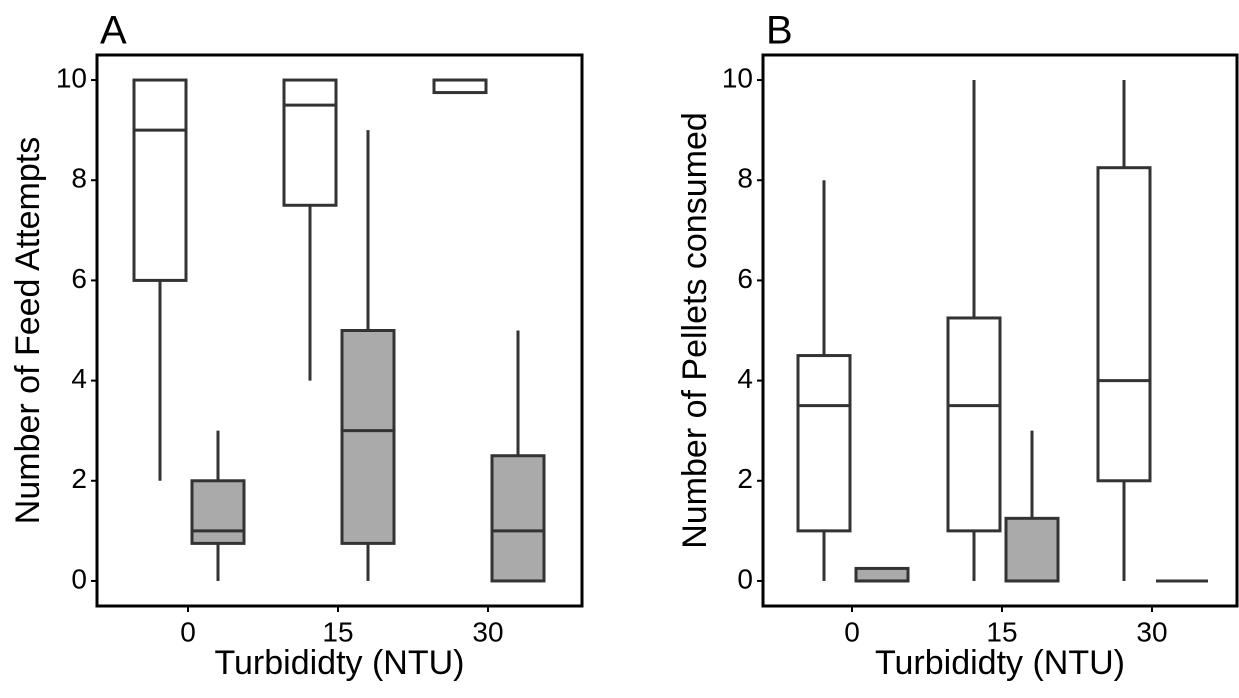  What do you see at coordinates (695, 330) in the screenshot?
I see `y-axis-title: Number of Pellets consumed` at bounding box center [695, 330].